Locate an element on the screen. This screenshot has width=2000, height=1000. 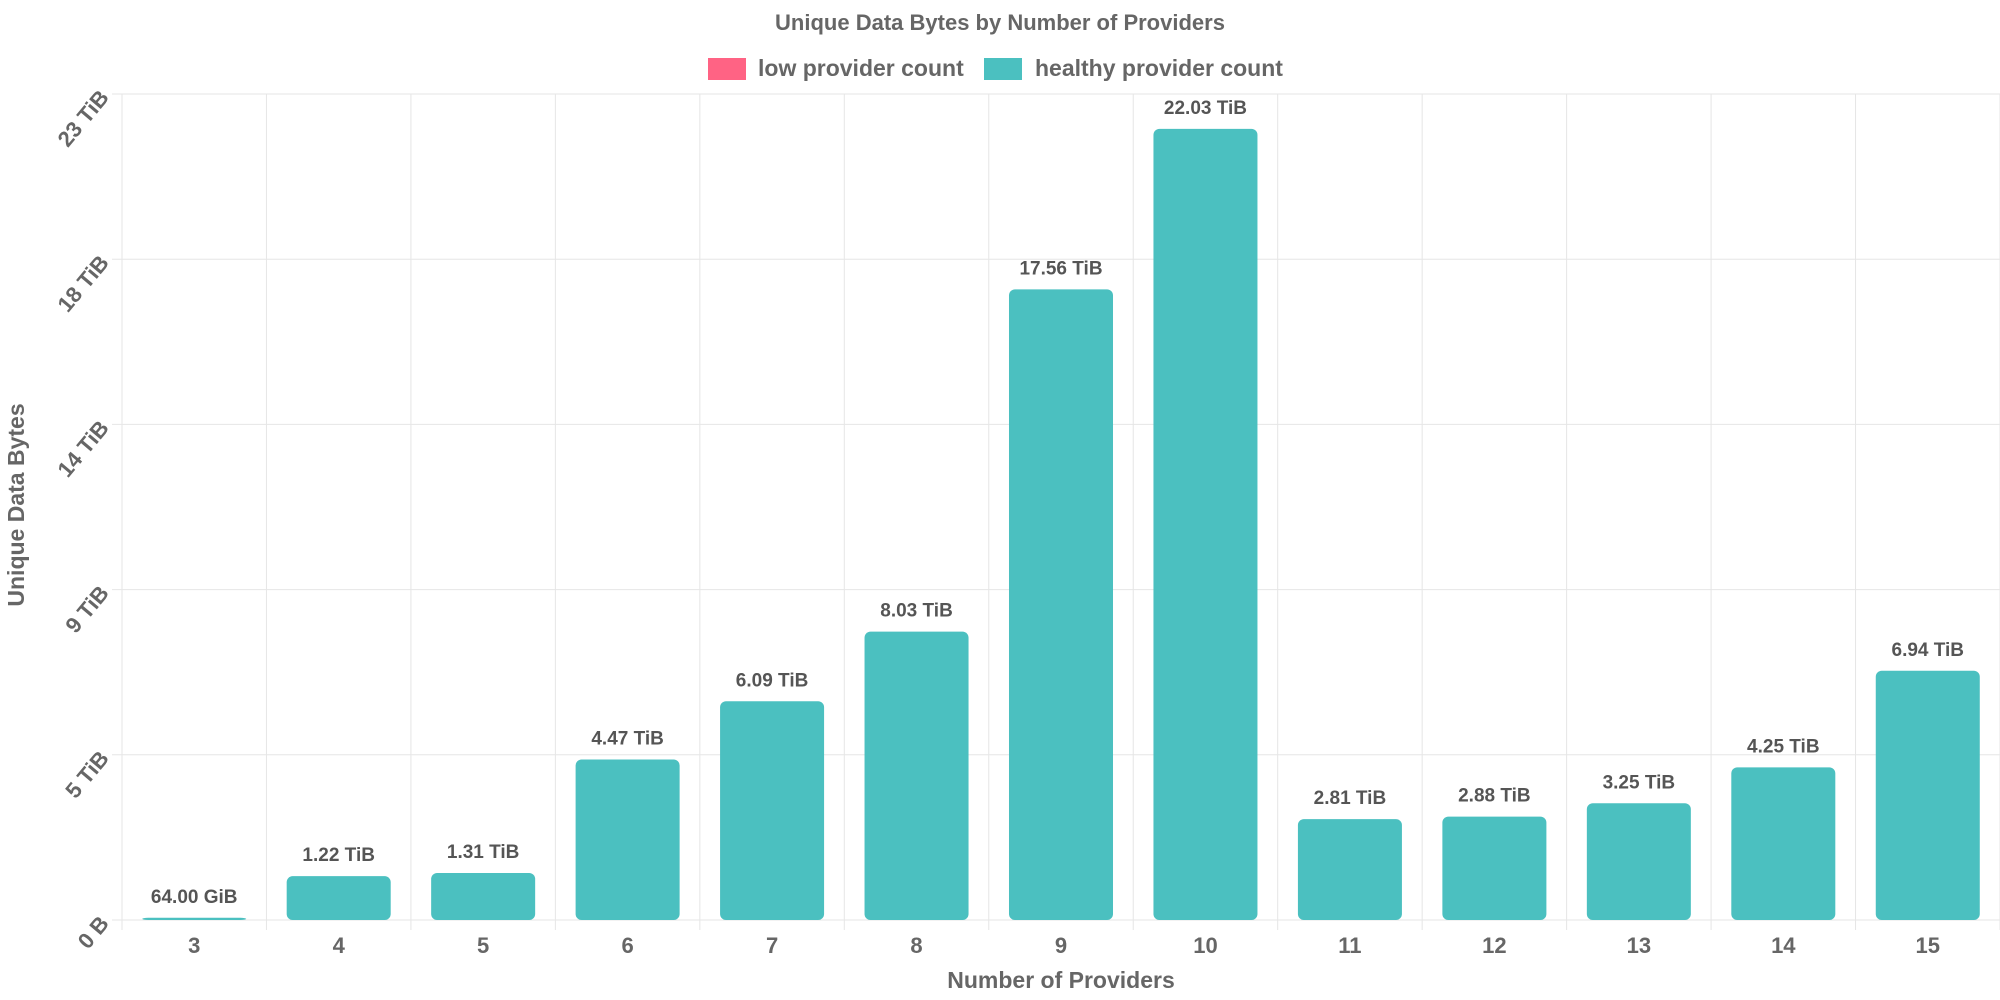
x-tick-7: 7 is located at coordinates (772, 945).